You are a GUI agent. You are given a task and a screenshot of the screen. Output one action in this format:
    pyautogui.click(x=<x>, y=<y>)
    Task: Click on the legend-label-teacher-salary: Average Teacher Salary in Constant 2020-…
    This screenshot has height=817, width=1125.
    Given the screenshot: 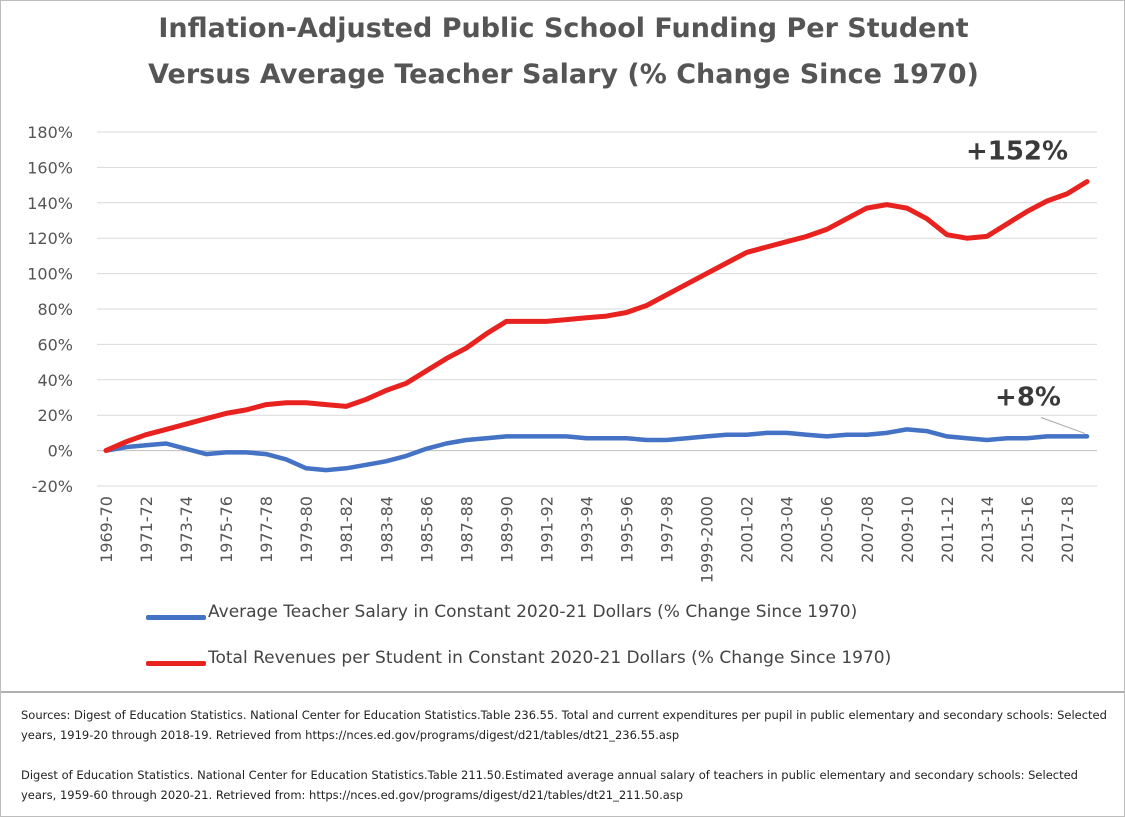 What is the action you would take?
    pyautogui.click(x=533, y=612)
    